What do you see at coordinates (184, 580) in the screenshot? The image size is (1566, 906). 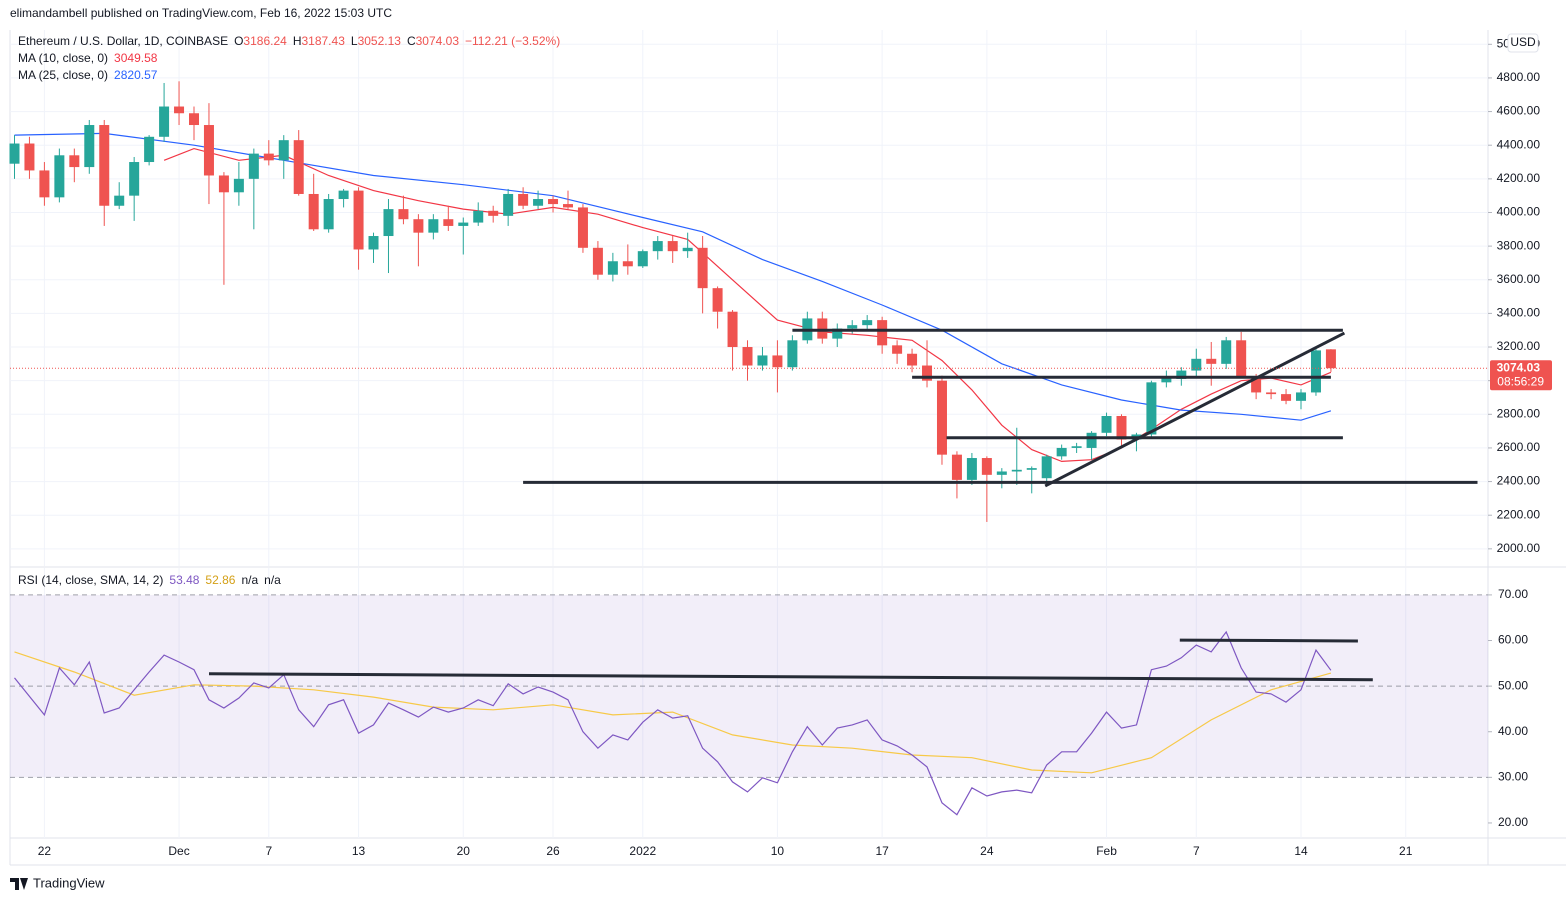 I see `legend-value: 53.48` at bounding box center [184, 580].